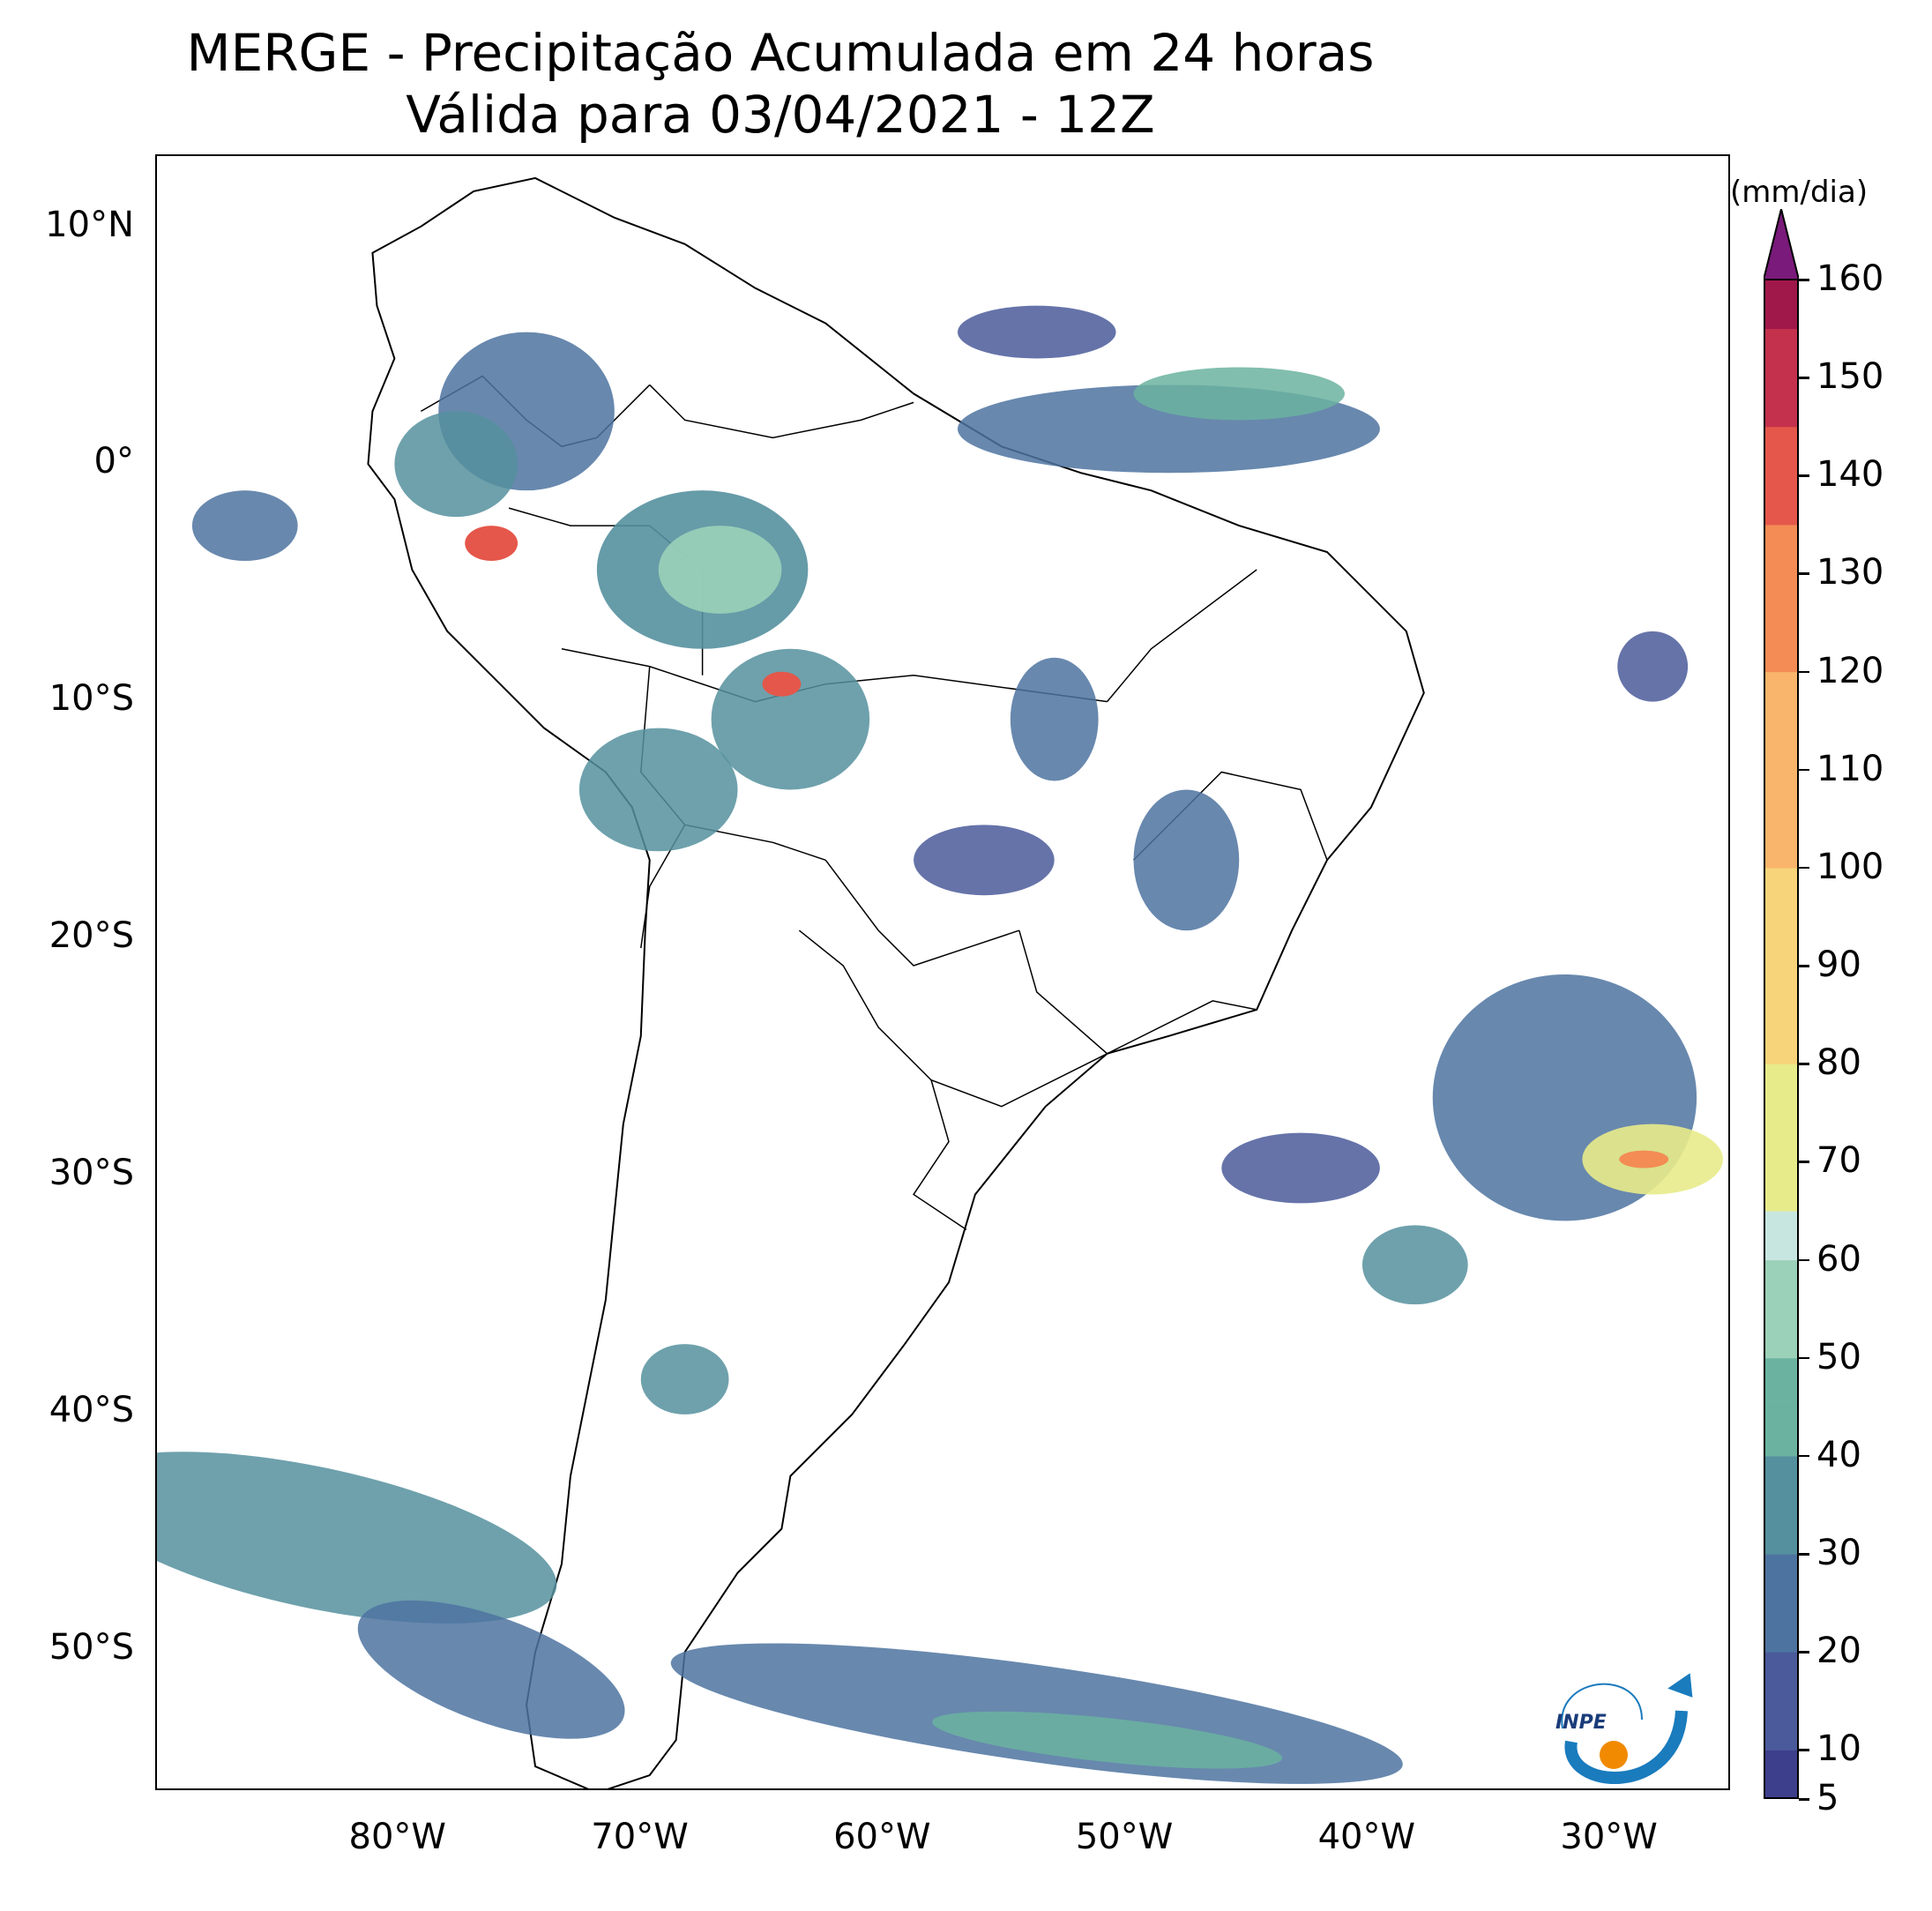  I want to click on lat-label: 30°S, so click(91, 1173).